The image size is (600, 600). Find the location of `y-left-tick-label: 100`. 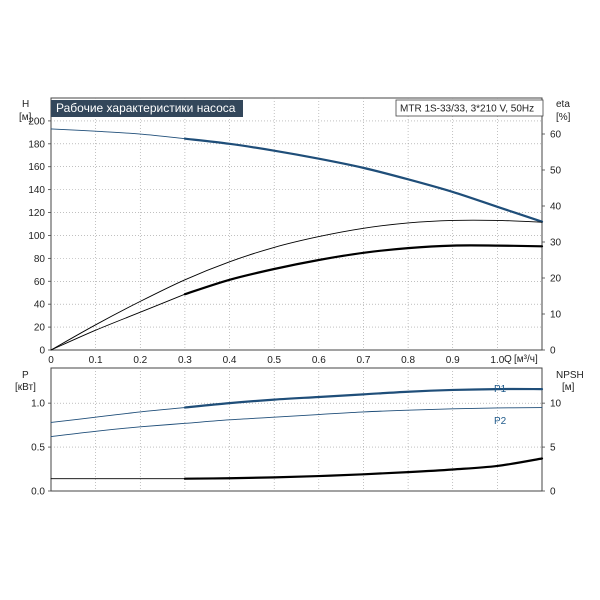

y-left-tick-label: 100 is located at coordinates (36, 236).